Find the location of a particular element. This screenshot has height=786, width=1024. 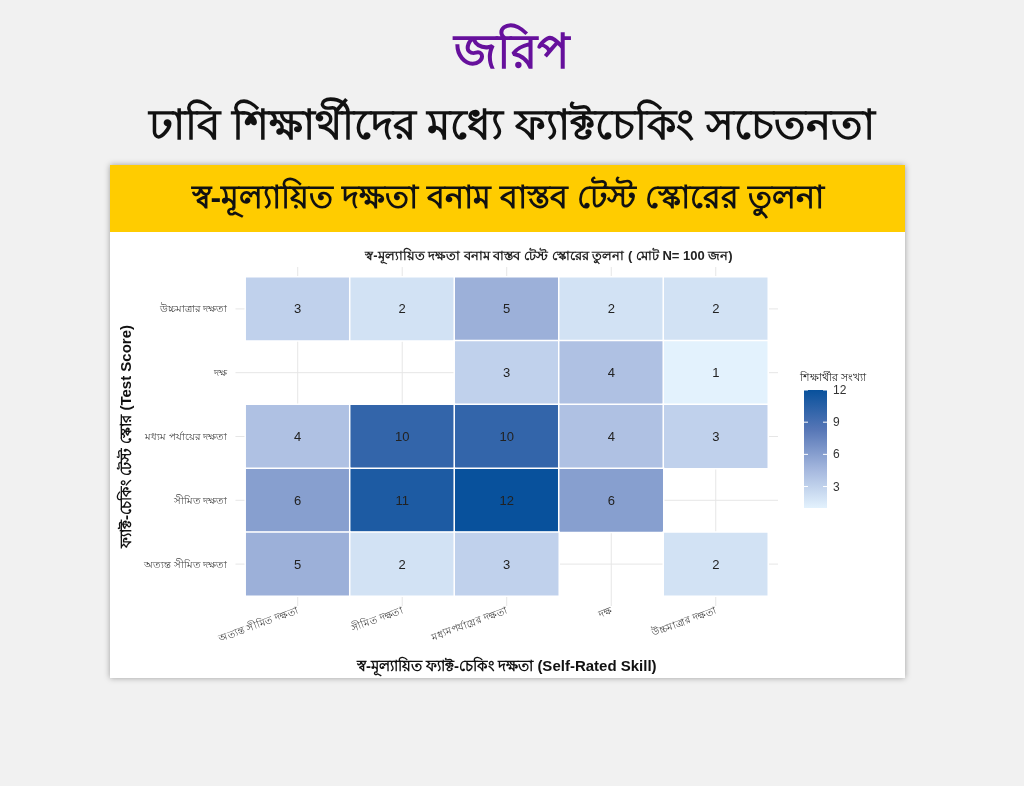

y-axis-title: ফ্যাক্ট-চেকিং টেস্ট স্কোর (Test Score) is located at coordinates (125, 437).